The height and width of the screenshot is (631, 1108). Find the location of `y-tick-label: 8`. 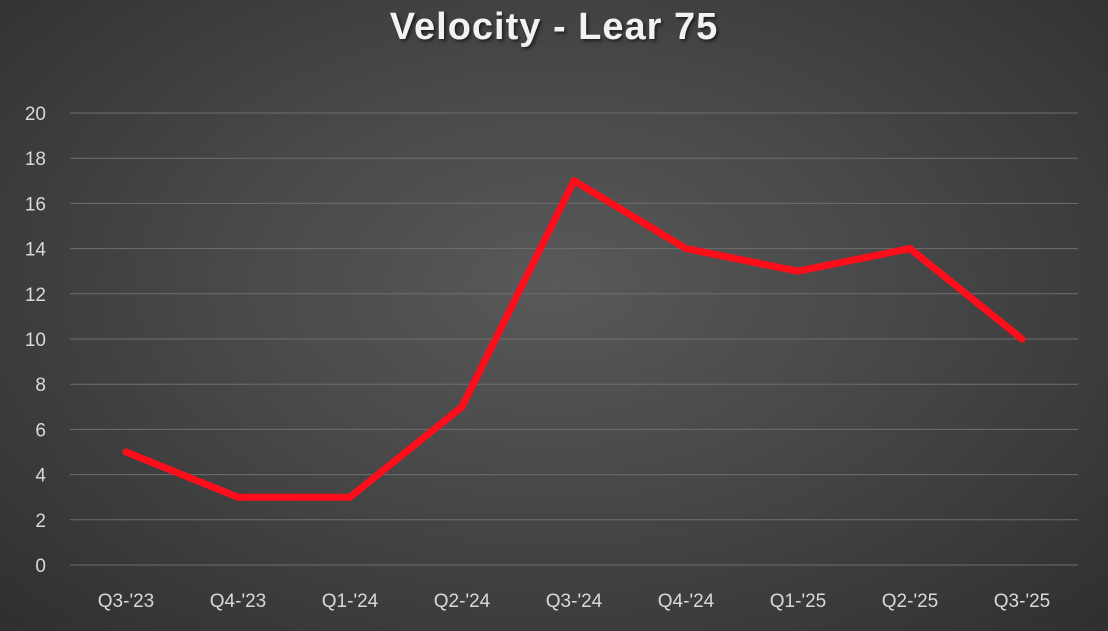

y-tick-label: 8 is located at coordinates (40, 385).